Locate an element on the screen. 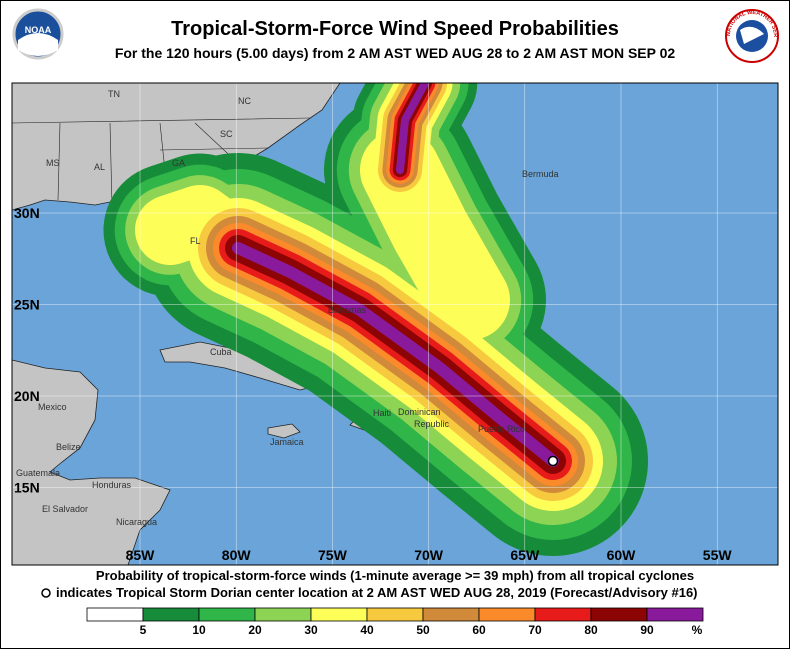  place-label: NC is located at coordinates (244, 101).